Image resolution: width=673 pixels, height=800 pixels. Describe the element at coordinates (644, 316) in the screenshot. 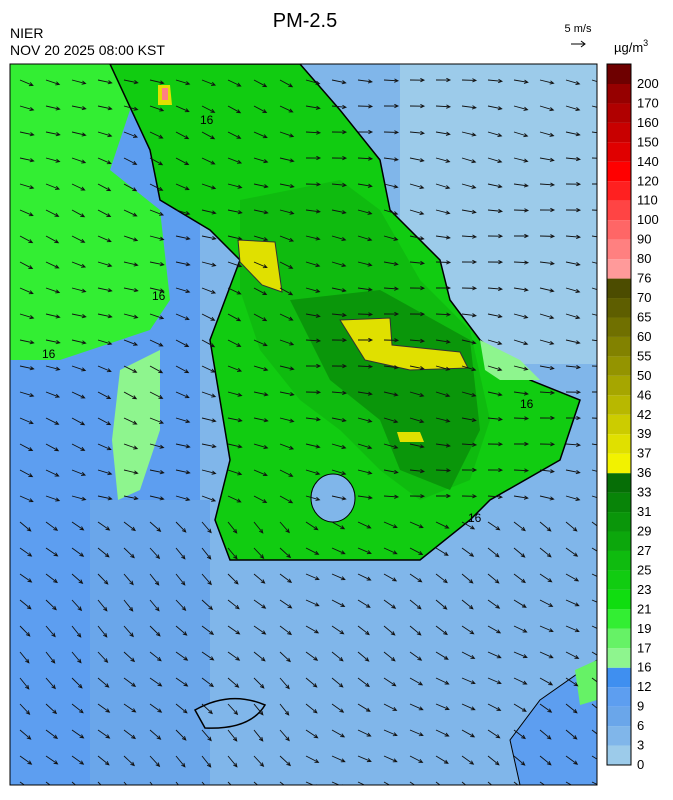

I see `colorbar-label: 65` at that location.